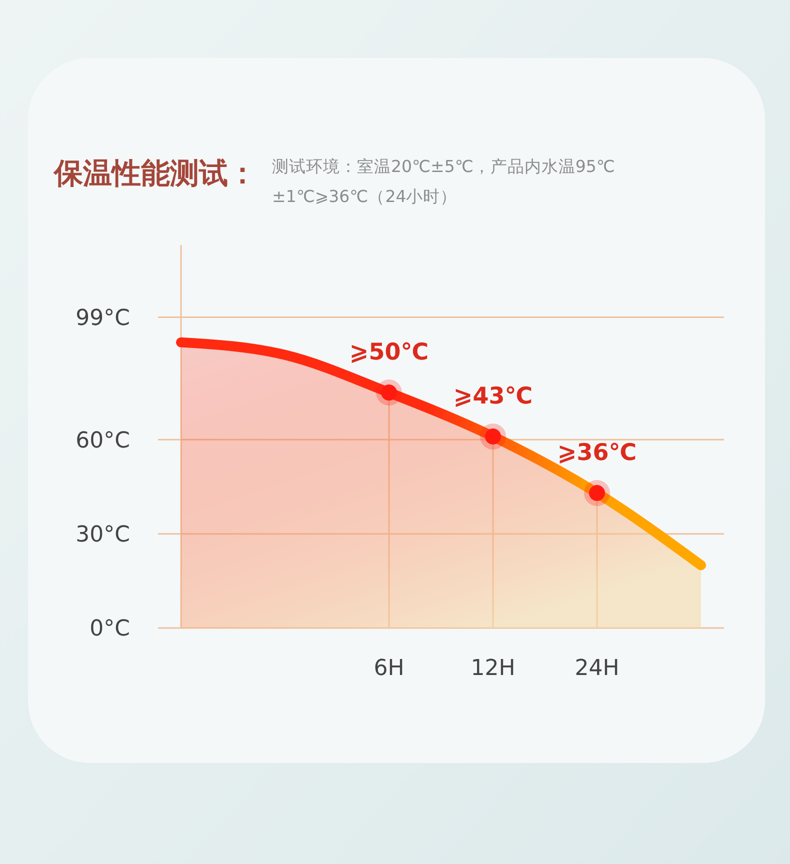 Image resolution: width=790 pixels, height=864 pixels. What do you see at coordinates (493, 397) in the screenshot?
I see `annotation: ⩾43℃` at bounding box center [493, 397].